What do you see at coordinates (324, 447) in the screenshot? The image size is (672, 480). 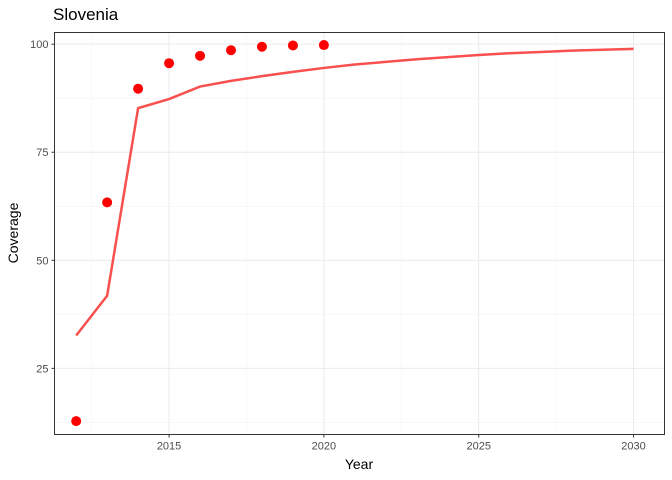 I see `x-tick-label: 2020` at bounding box center [324, 447].